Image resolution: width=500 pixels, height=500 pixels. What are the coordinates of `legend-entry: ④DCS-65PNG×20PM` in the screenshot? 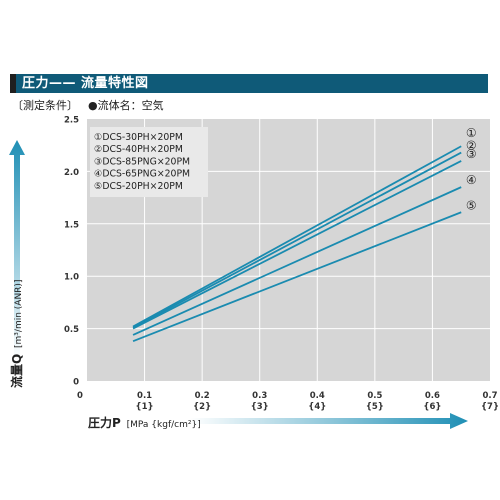 It's located at (142, 174).